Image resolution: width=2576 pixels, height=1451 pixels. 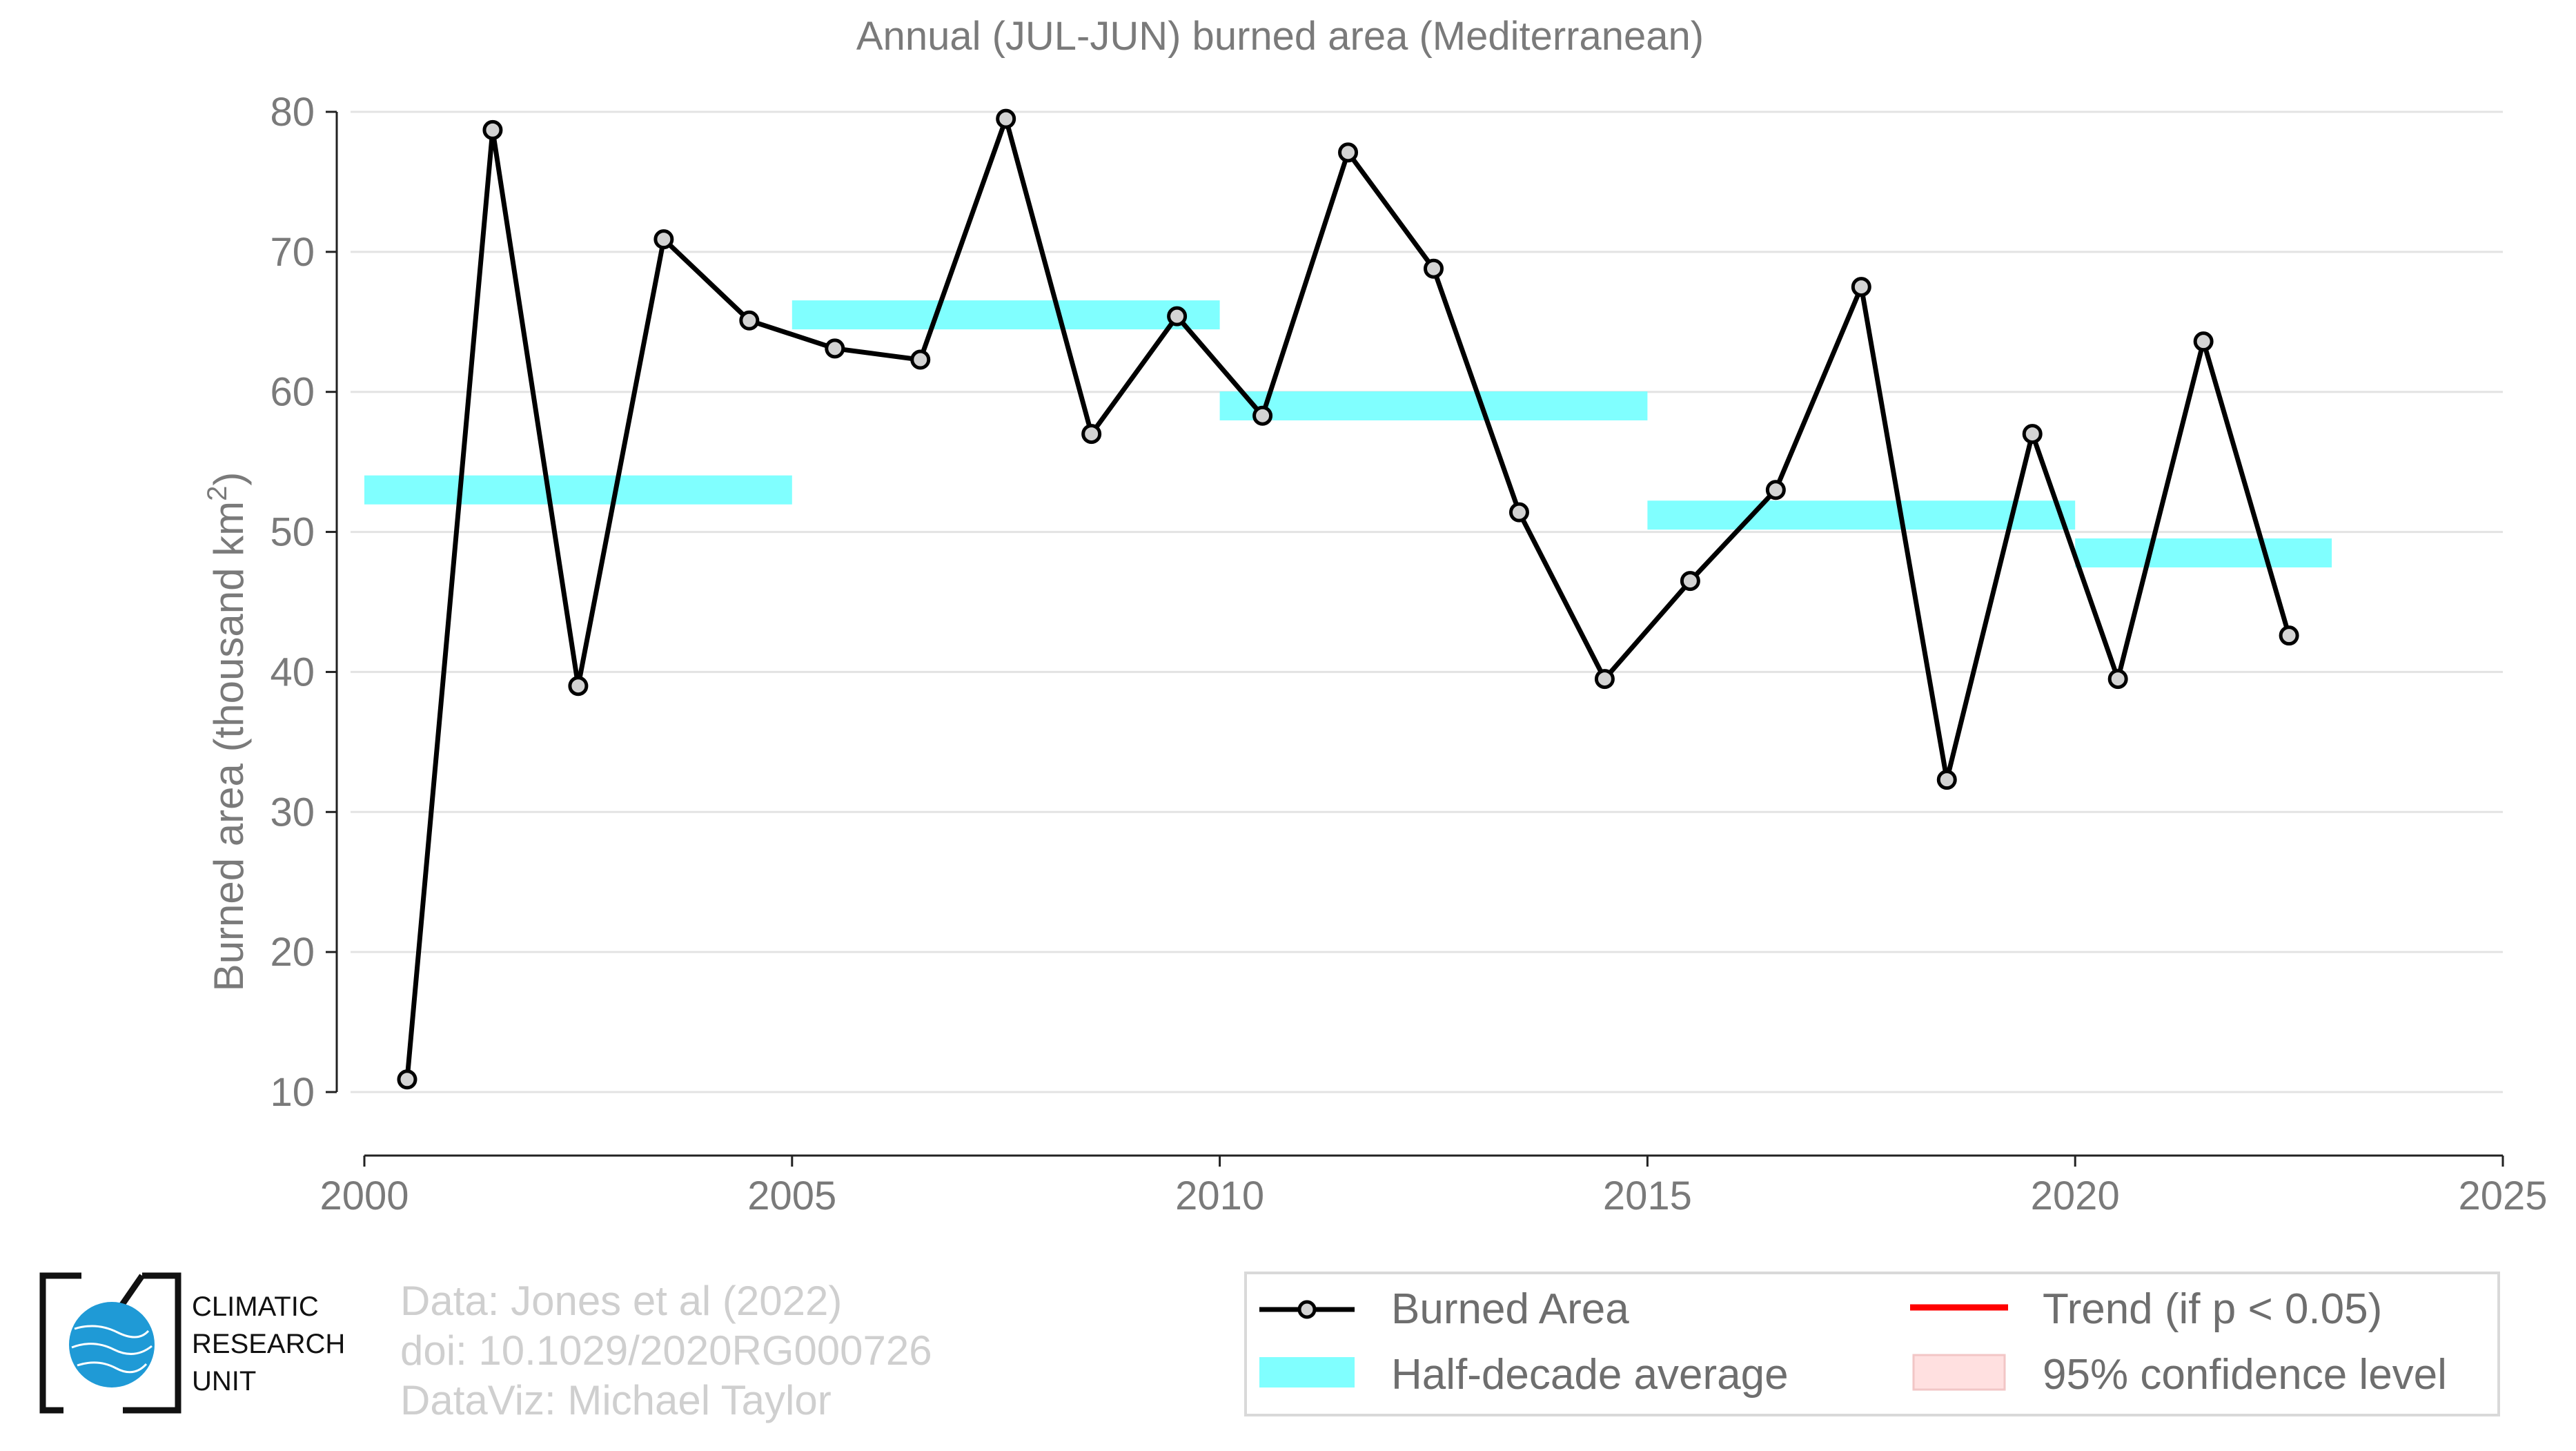 What do you see at coordinates (621, 1301) in the screenshot?
I see `credit-data: Data: Jones et al (2022)` at bounding box center [621, 1301].